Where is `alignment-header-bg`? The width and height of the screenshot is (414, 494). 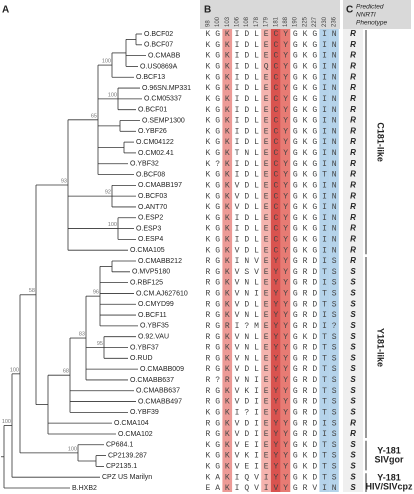
alignment-header-bg is located at coordinates (270, 14).